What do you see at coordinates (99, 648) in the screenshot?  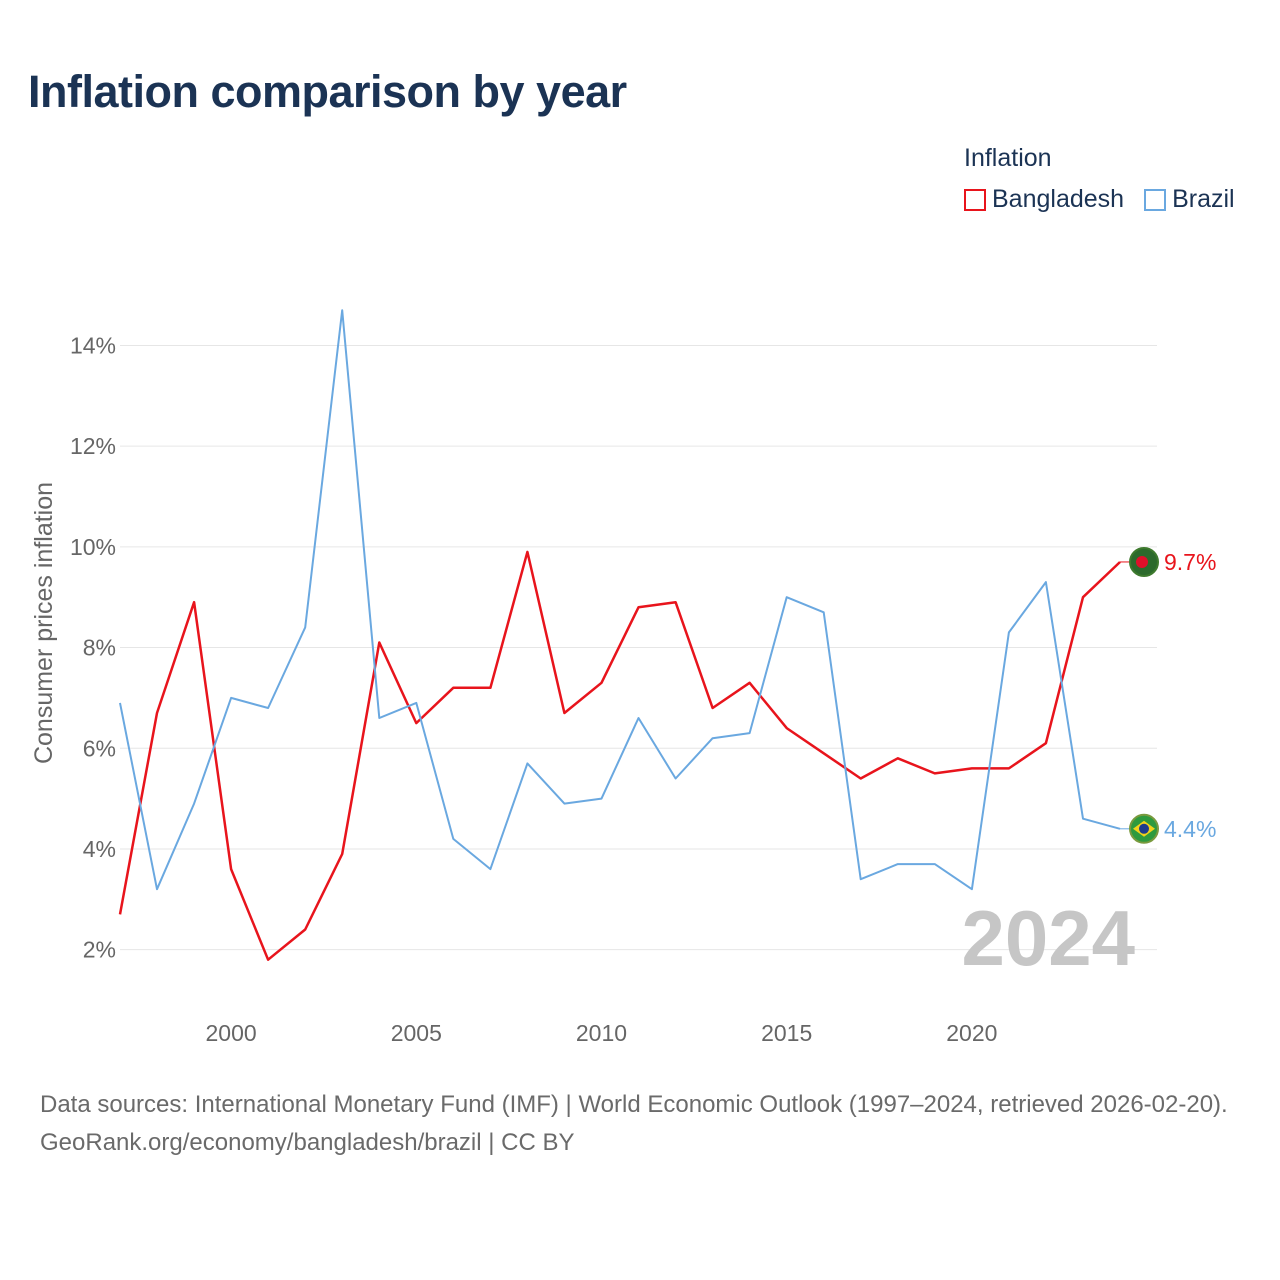 I see `y-tick-label-8: 8%` at bounding box center [99, 648].